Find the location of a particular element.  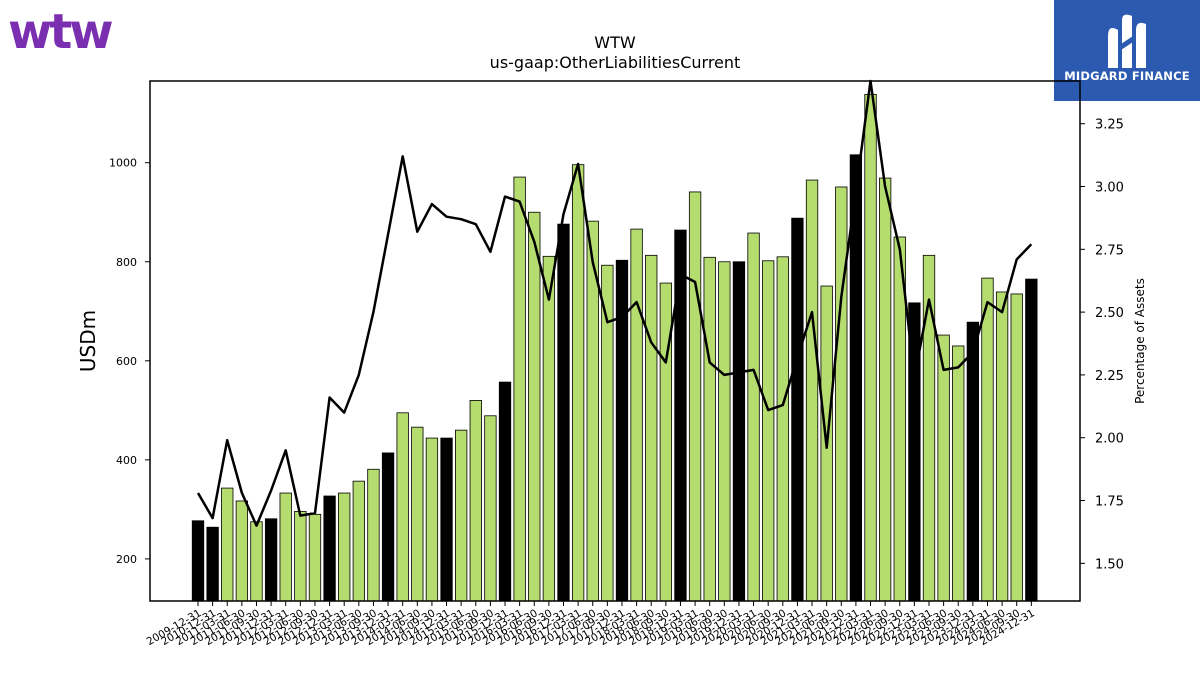

wtw-logo-text: wtw is located at coordinates (61, 32).